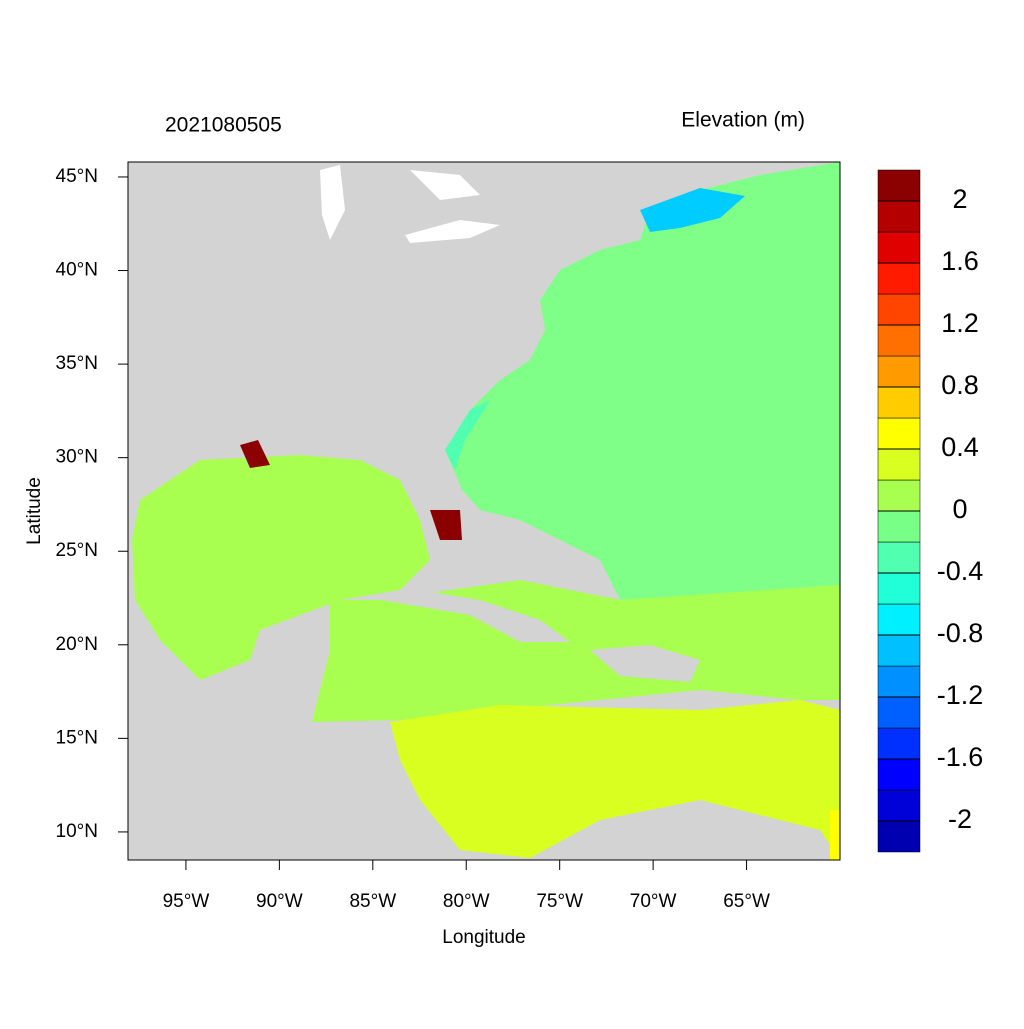 This screenshot has width=1024, height=1029. I want to click on y-tick-label: 20°N, so click(77, 644).